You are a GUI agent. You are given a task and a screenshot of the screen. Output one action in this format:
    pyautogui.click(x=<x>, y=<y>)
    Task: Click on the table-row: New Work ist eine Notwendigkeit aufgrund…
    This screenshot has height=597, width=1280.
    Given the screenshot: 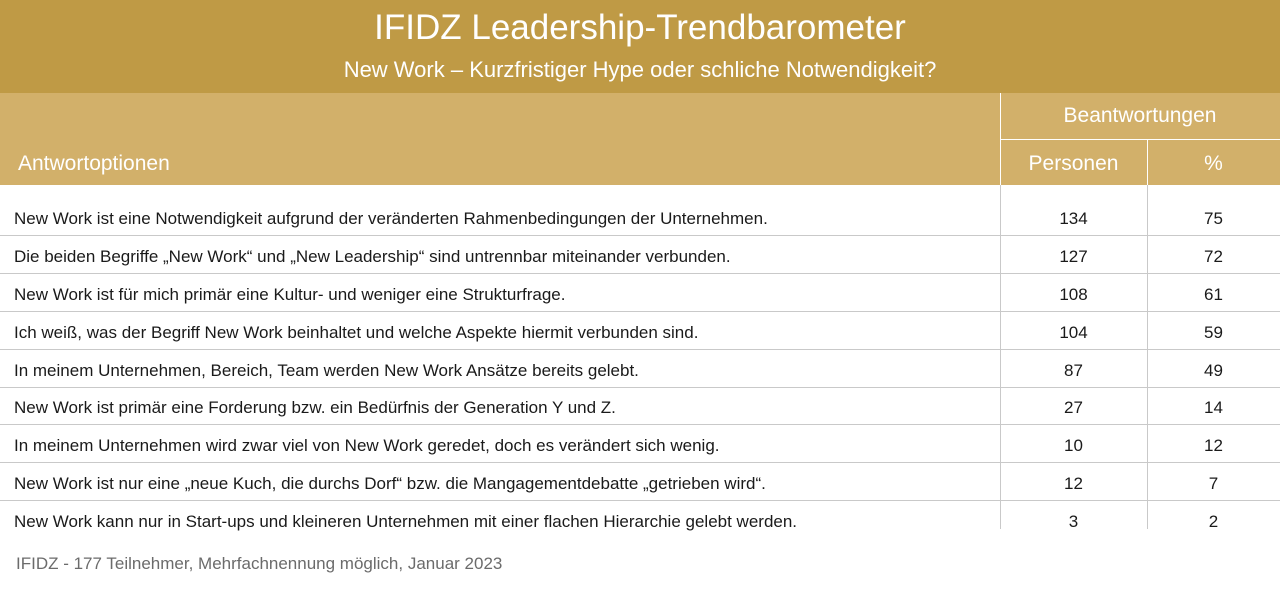 What is the action you would take?
    pyautogui.click(x=640, y=216)
    